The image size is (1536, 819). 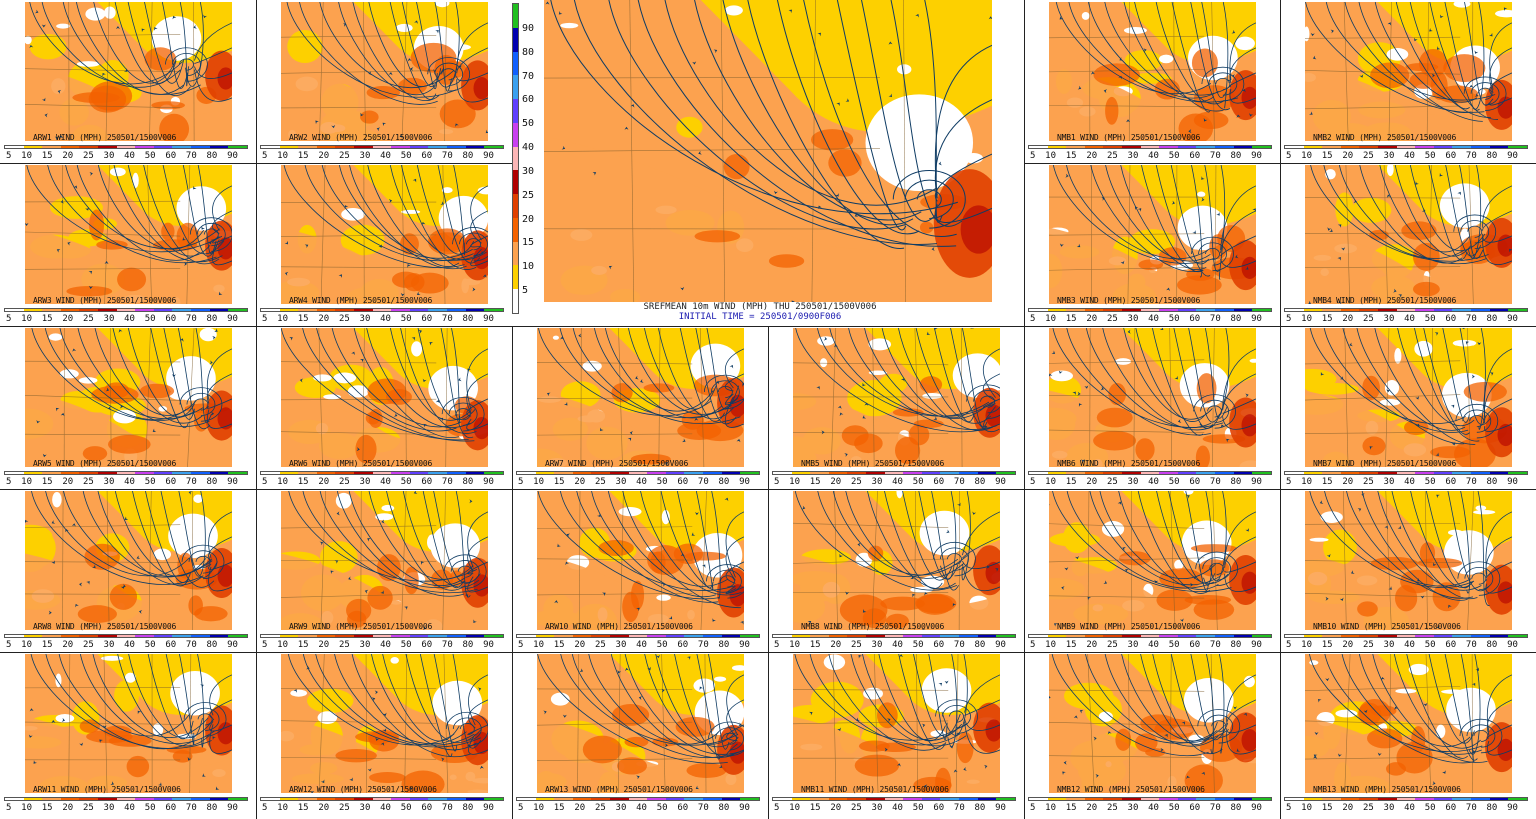 I want to click on member-title: NMB13 WIND (MPH) 250501/1500V006, so click(x=1387, y=789).